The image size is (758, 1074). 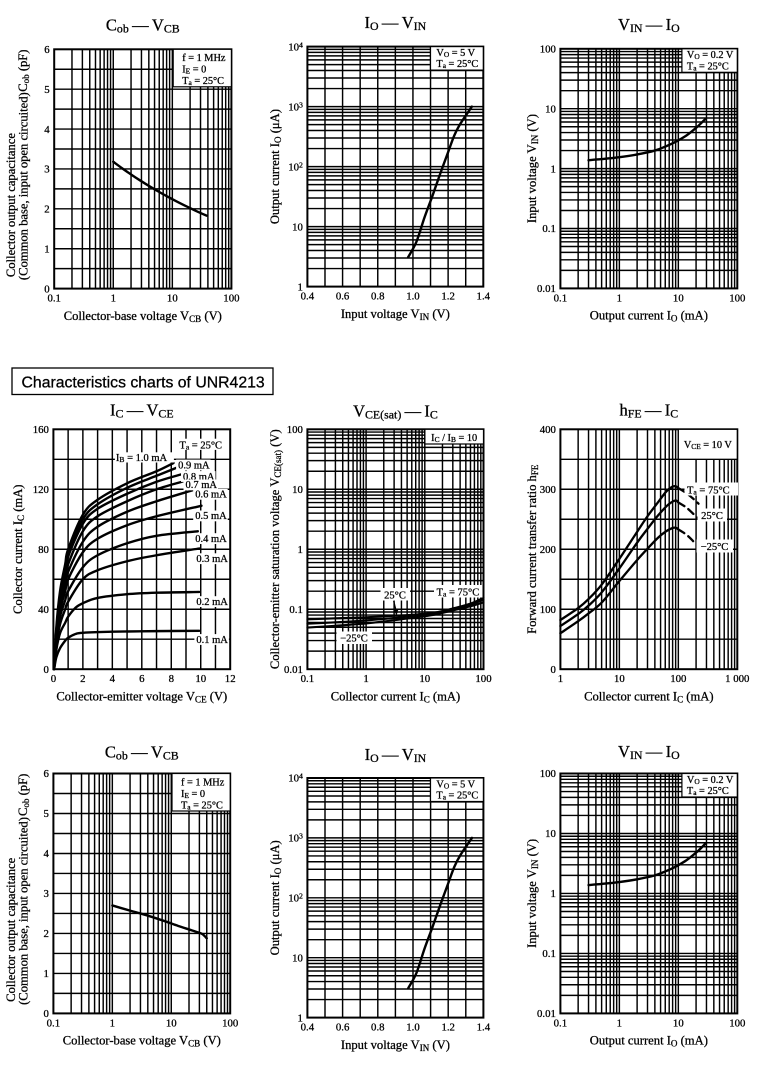 What do you see at coordinates (737, 679) in the screenshot?
I see `svg-text: 1 000` at bounding box center [737, 679].